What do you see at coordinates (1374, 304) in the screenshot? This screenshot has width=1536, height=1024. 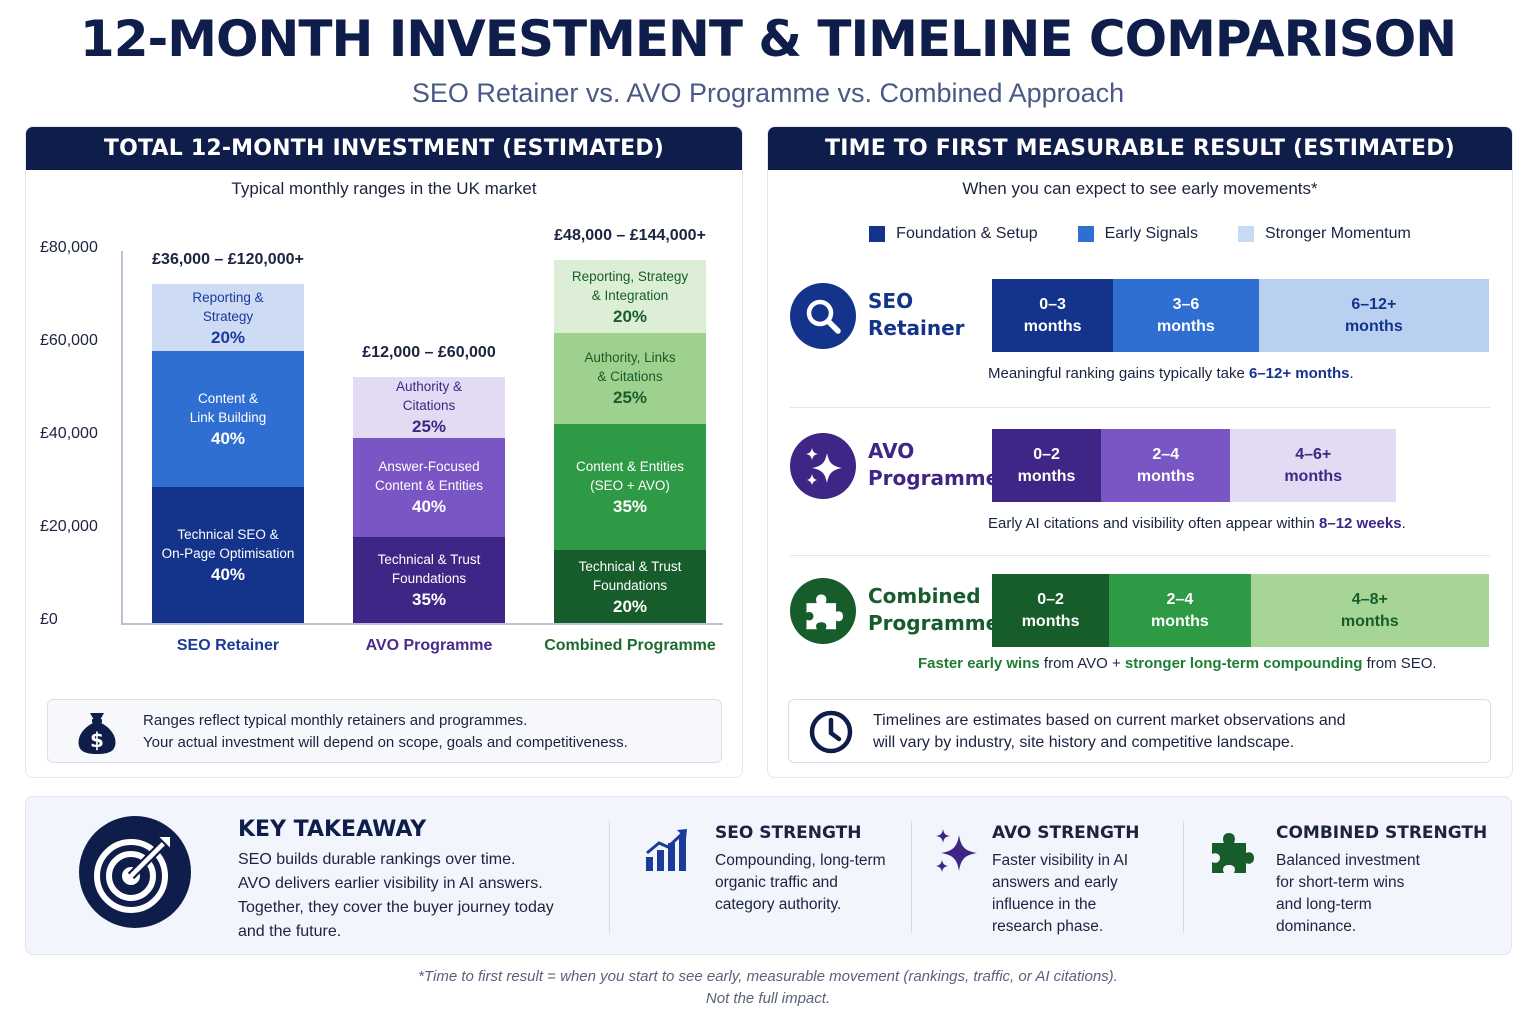 I see `segment-range: 6–12+` at bounding box center [1374, 304].